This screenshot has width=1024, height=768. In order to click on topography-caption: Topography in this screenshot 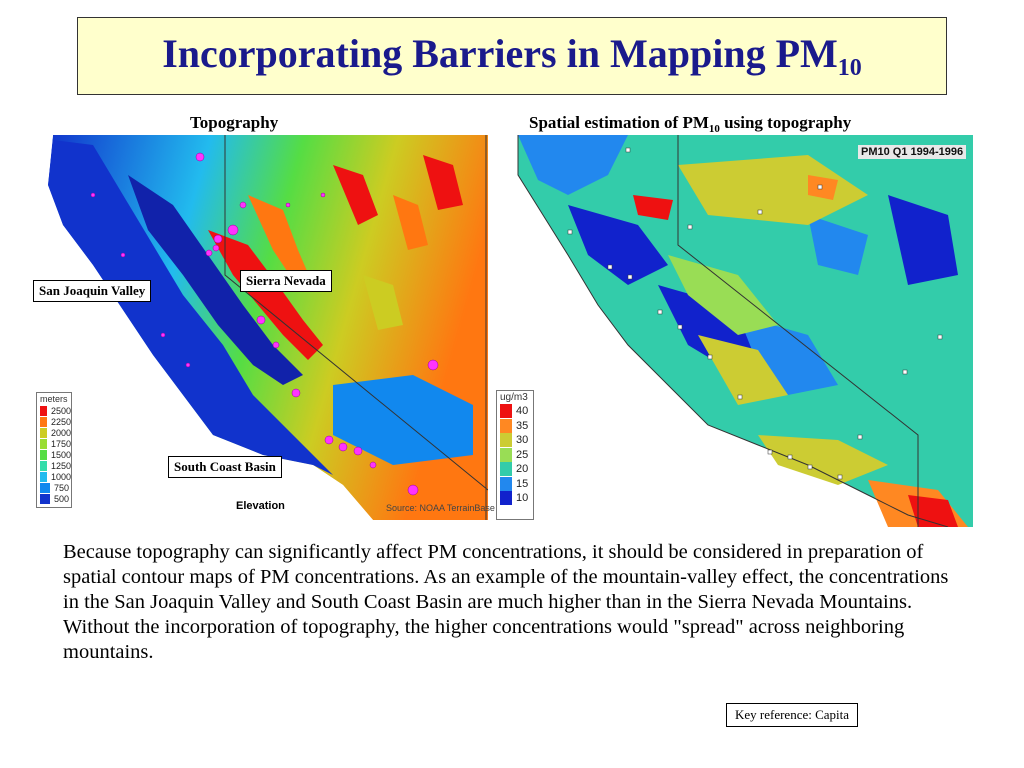, I will do `click(234, 122)`.